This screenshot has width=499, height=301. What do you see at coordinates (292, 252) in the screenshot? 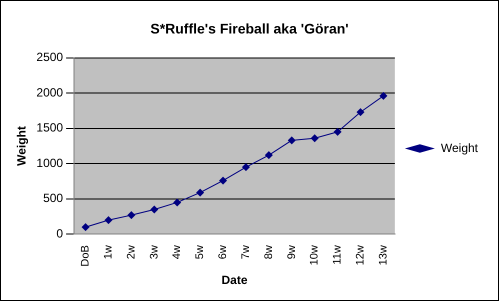
I see `x-tick-label: 9w` at bounding box center [292, 252].